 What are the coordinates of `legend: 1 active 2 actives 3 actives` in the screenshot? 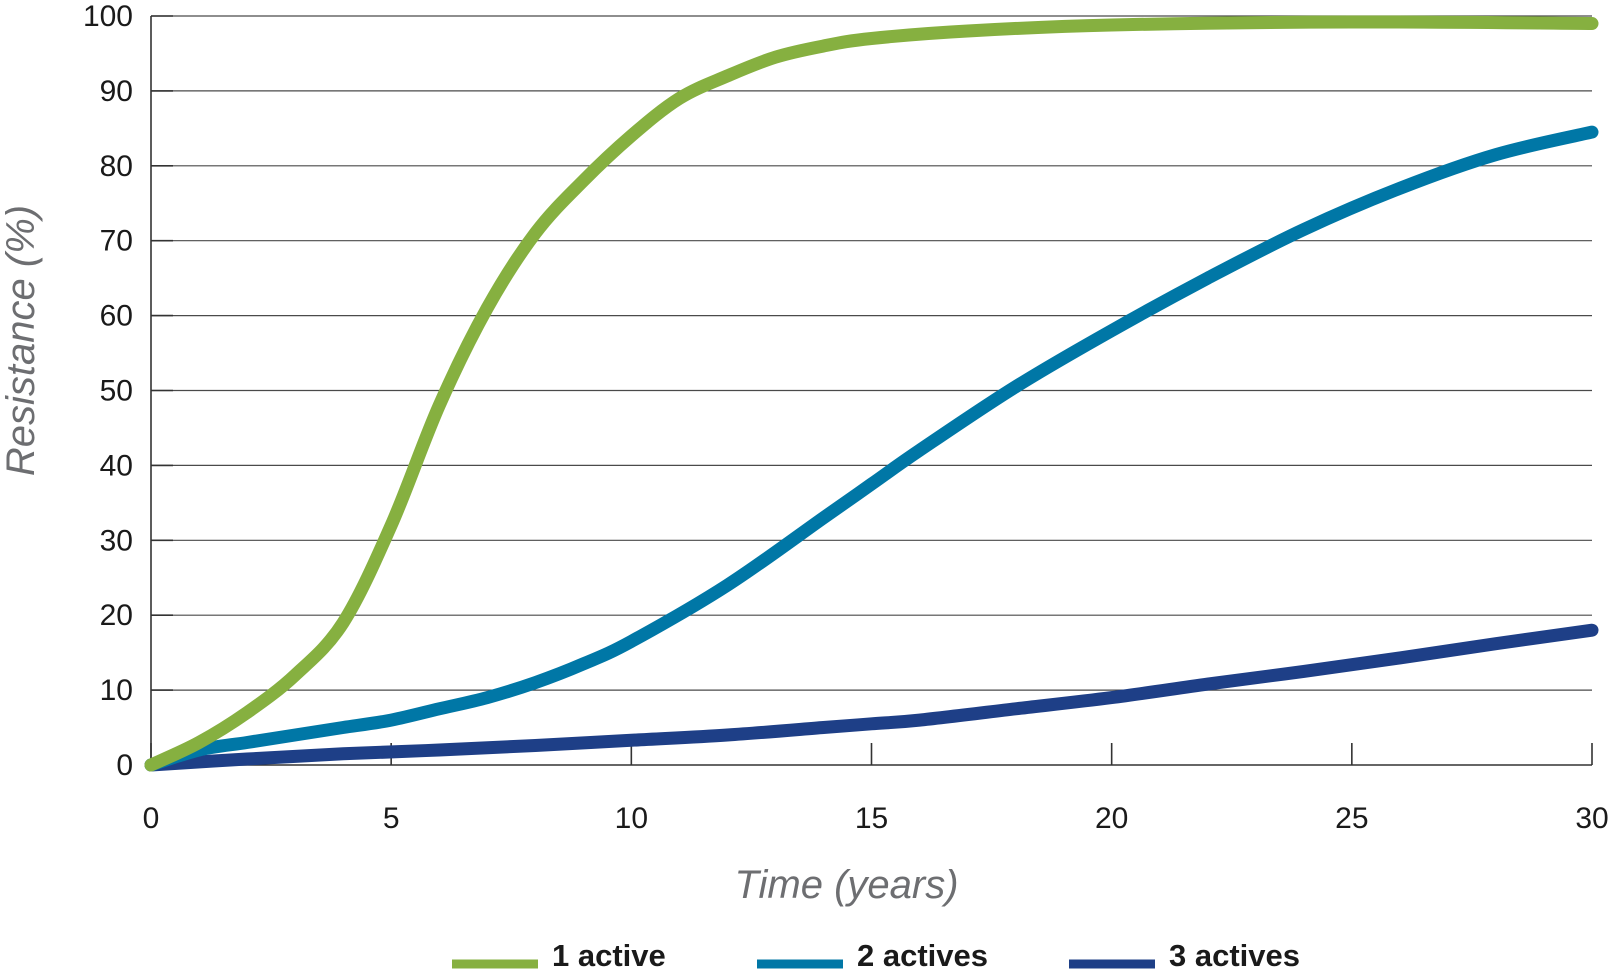 It's located at (876, 954).